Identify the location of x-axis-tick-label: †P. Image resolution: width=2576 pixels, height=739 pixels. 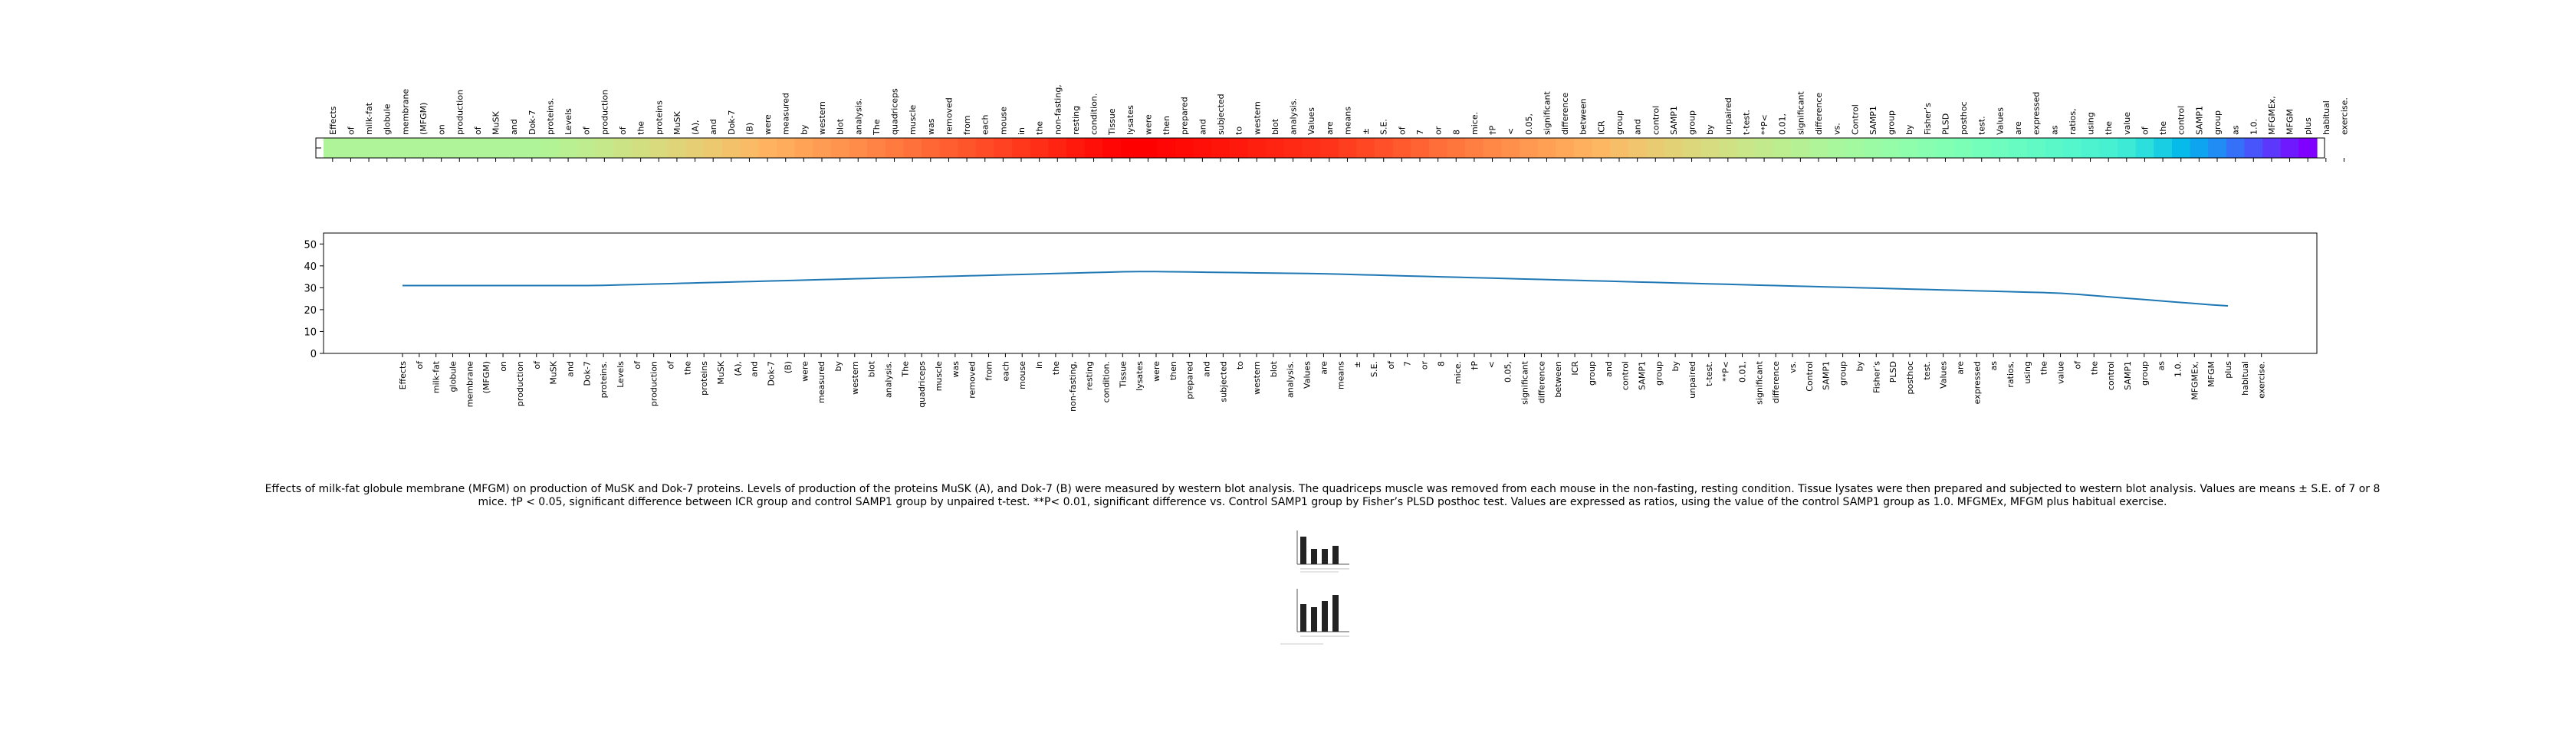
(1475, 366).